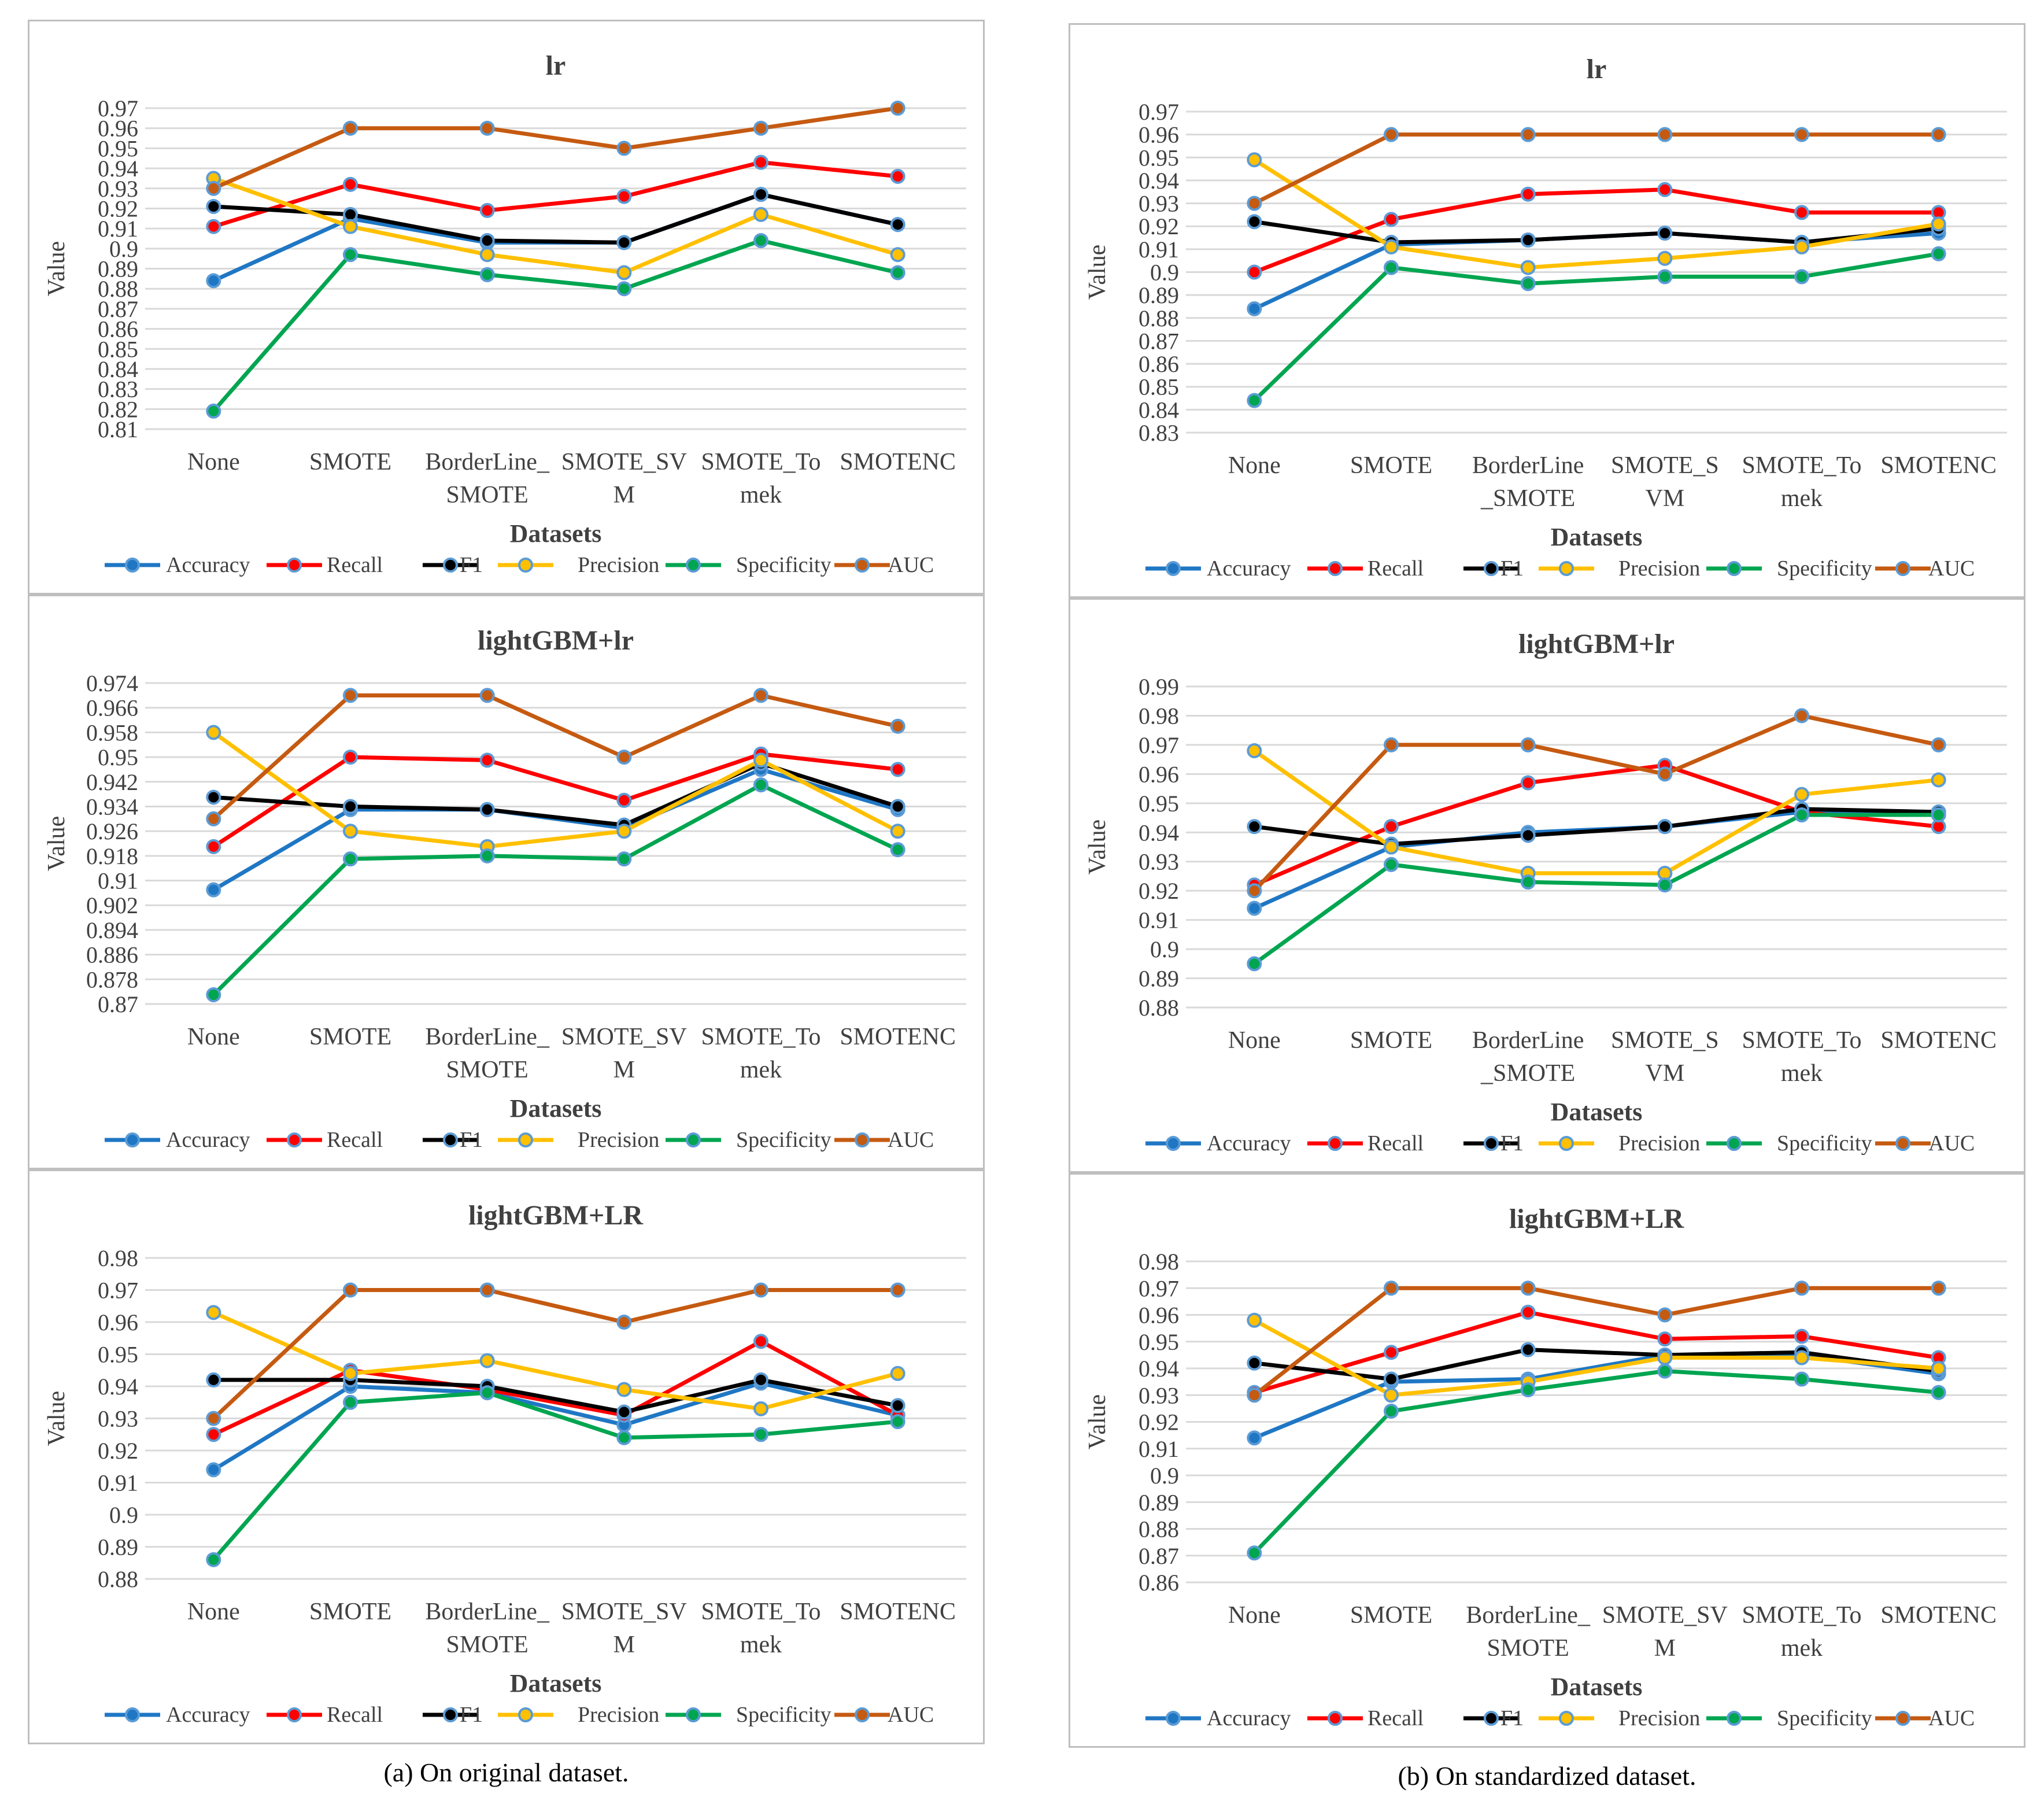  I want to click on y-tick-label: 0.93, so click(1159, 204).